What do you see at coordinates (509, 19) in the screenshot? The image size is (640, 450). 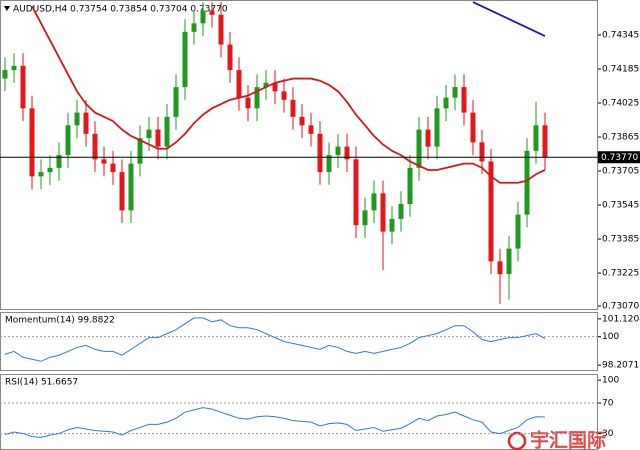 I see `moving-average` at bounding box center [509, 19].